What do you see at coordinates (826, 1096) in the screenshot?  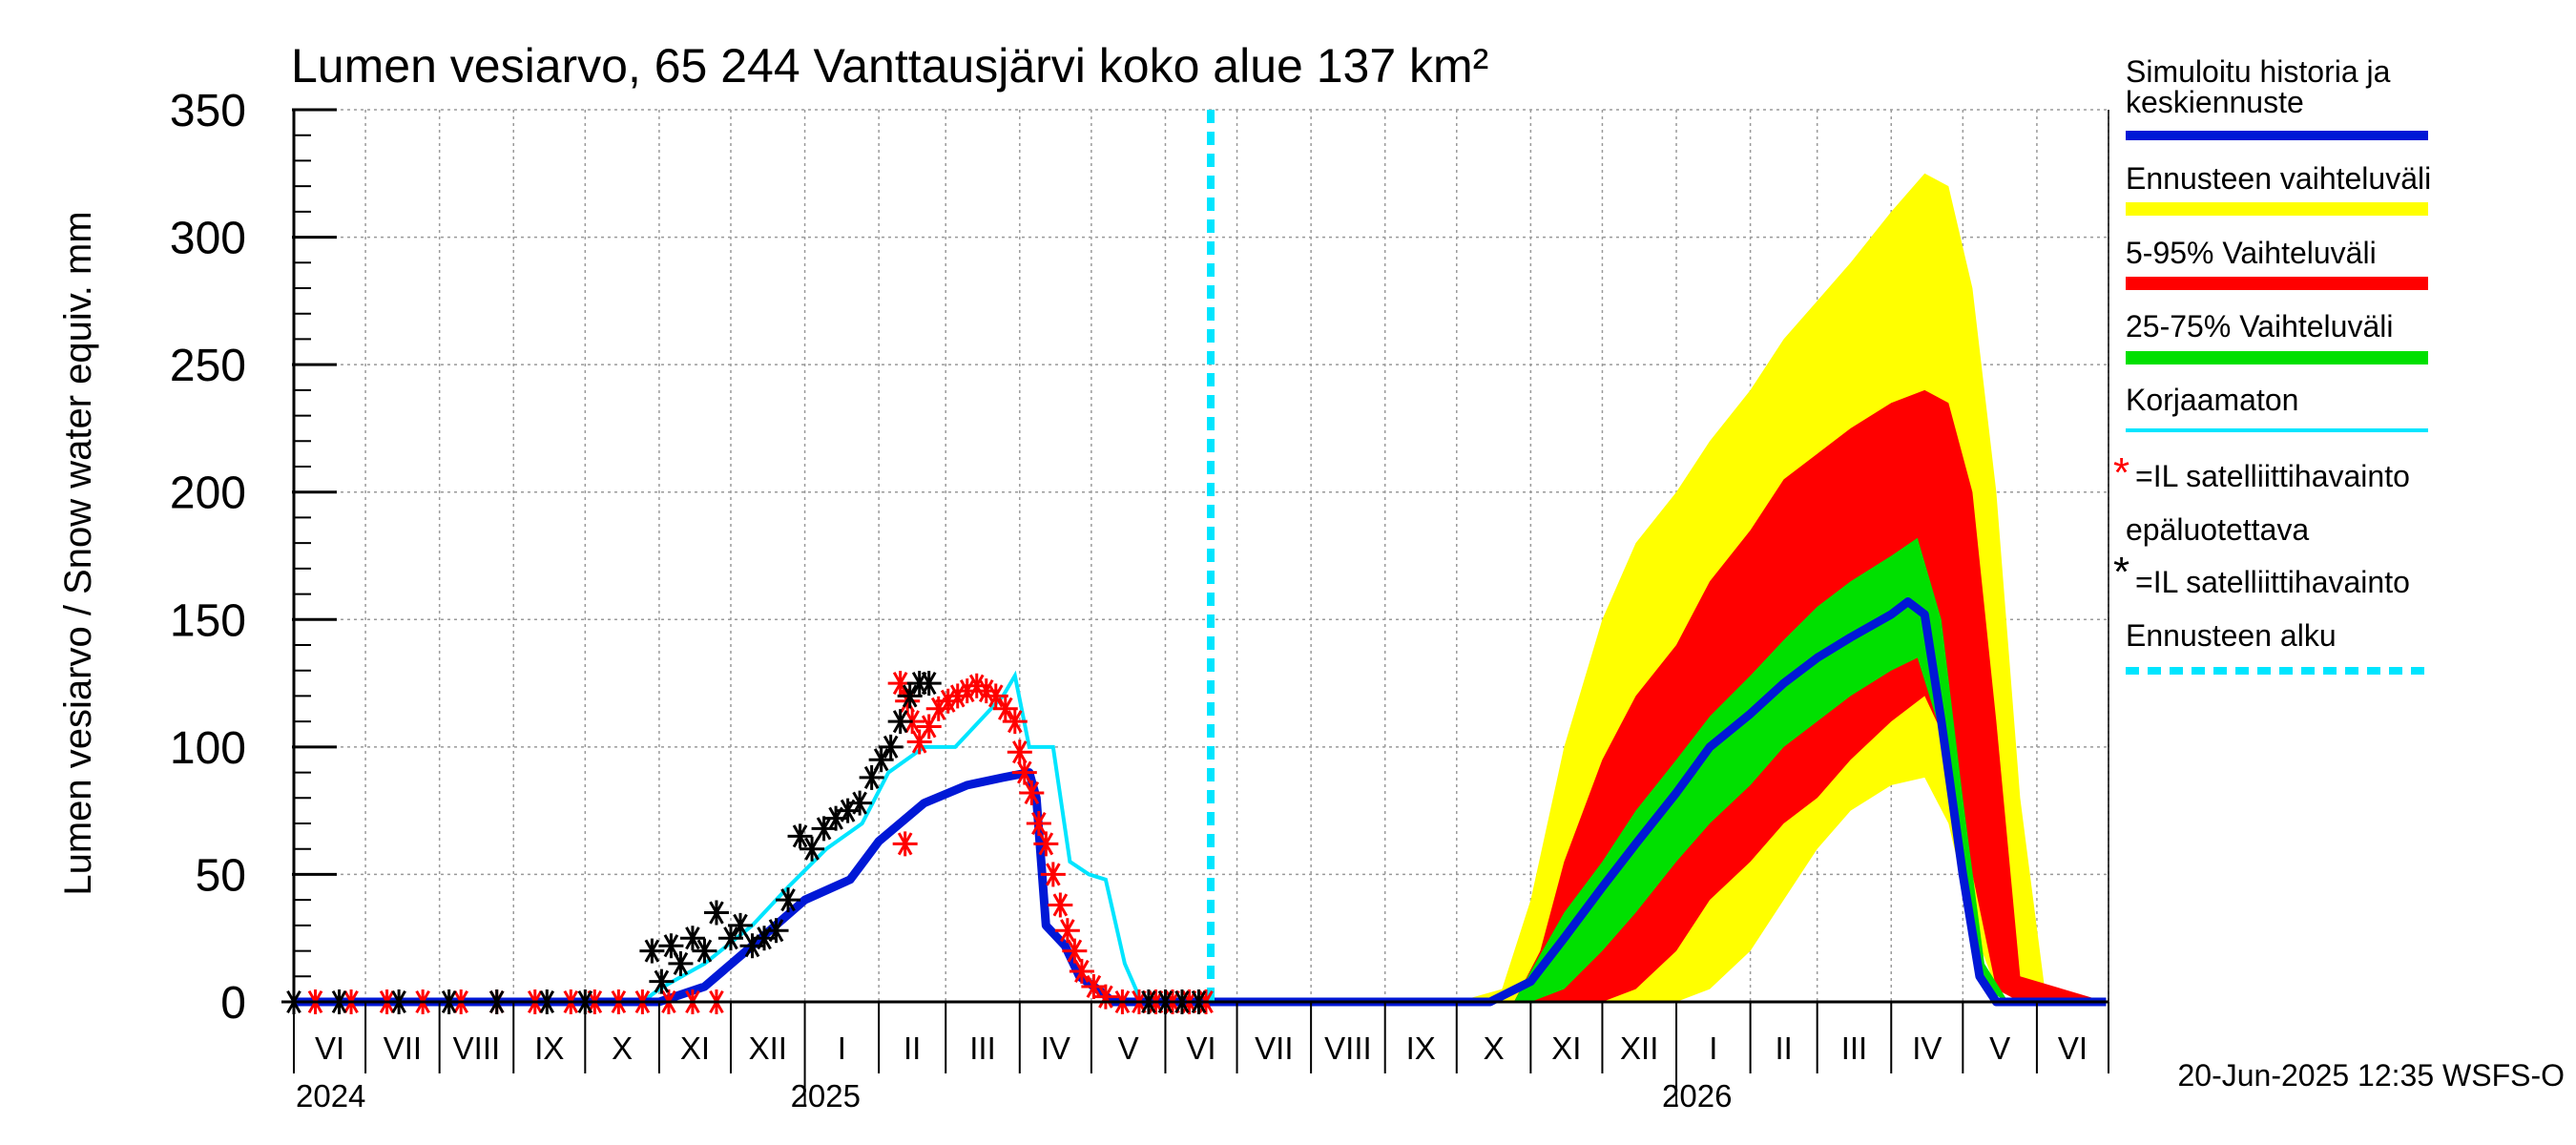 I see `x-year-label: 2025` at bounding box center [826, 1096].